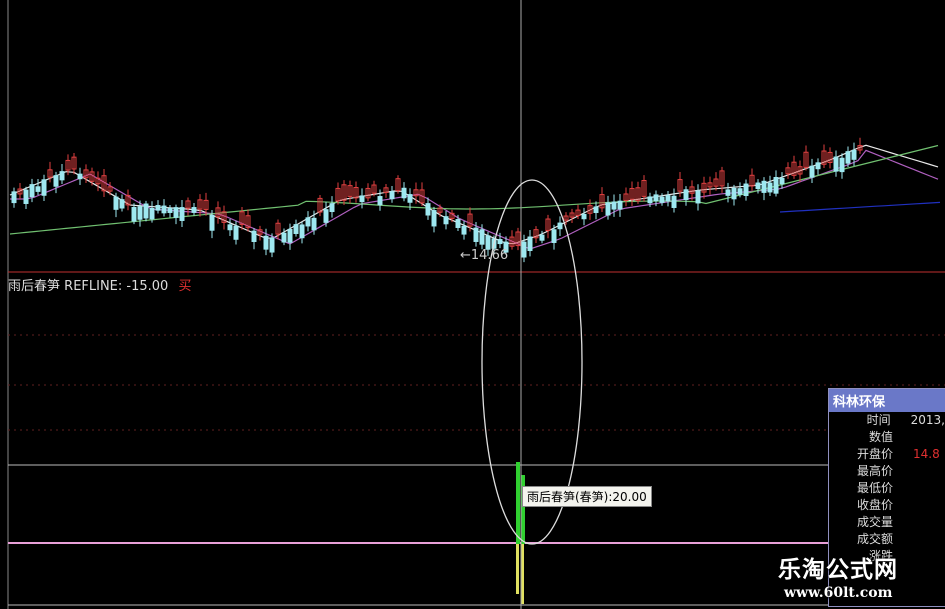 The height and width of the screenshot is (609, 945). What do you see at coordinates (887, 400) in the screenshot?
I see `info-panel-title: 科林环保` at bounding box center [887, 400].